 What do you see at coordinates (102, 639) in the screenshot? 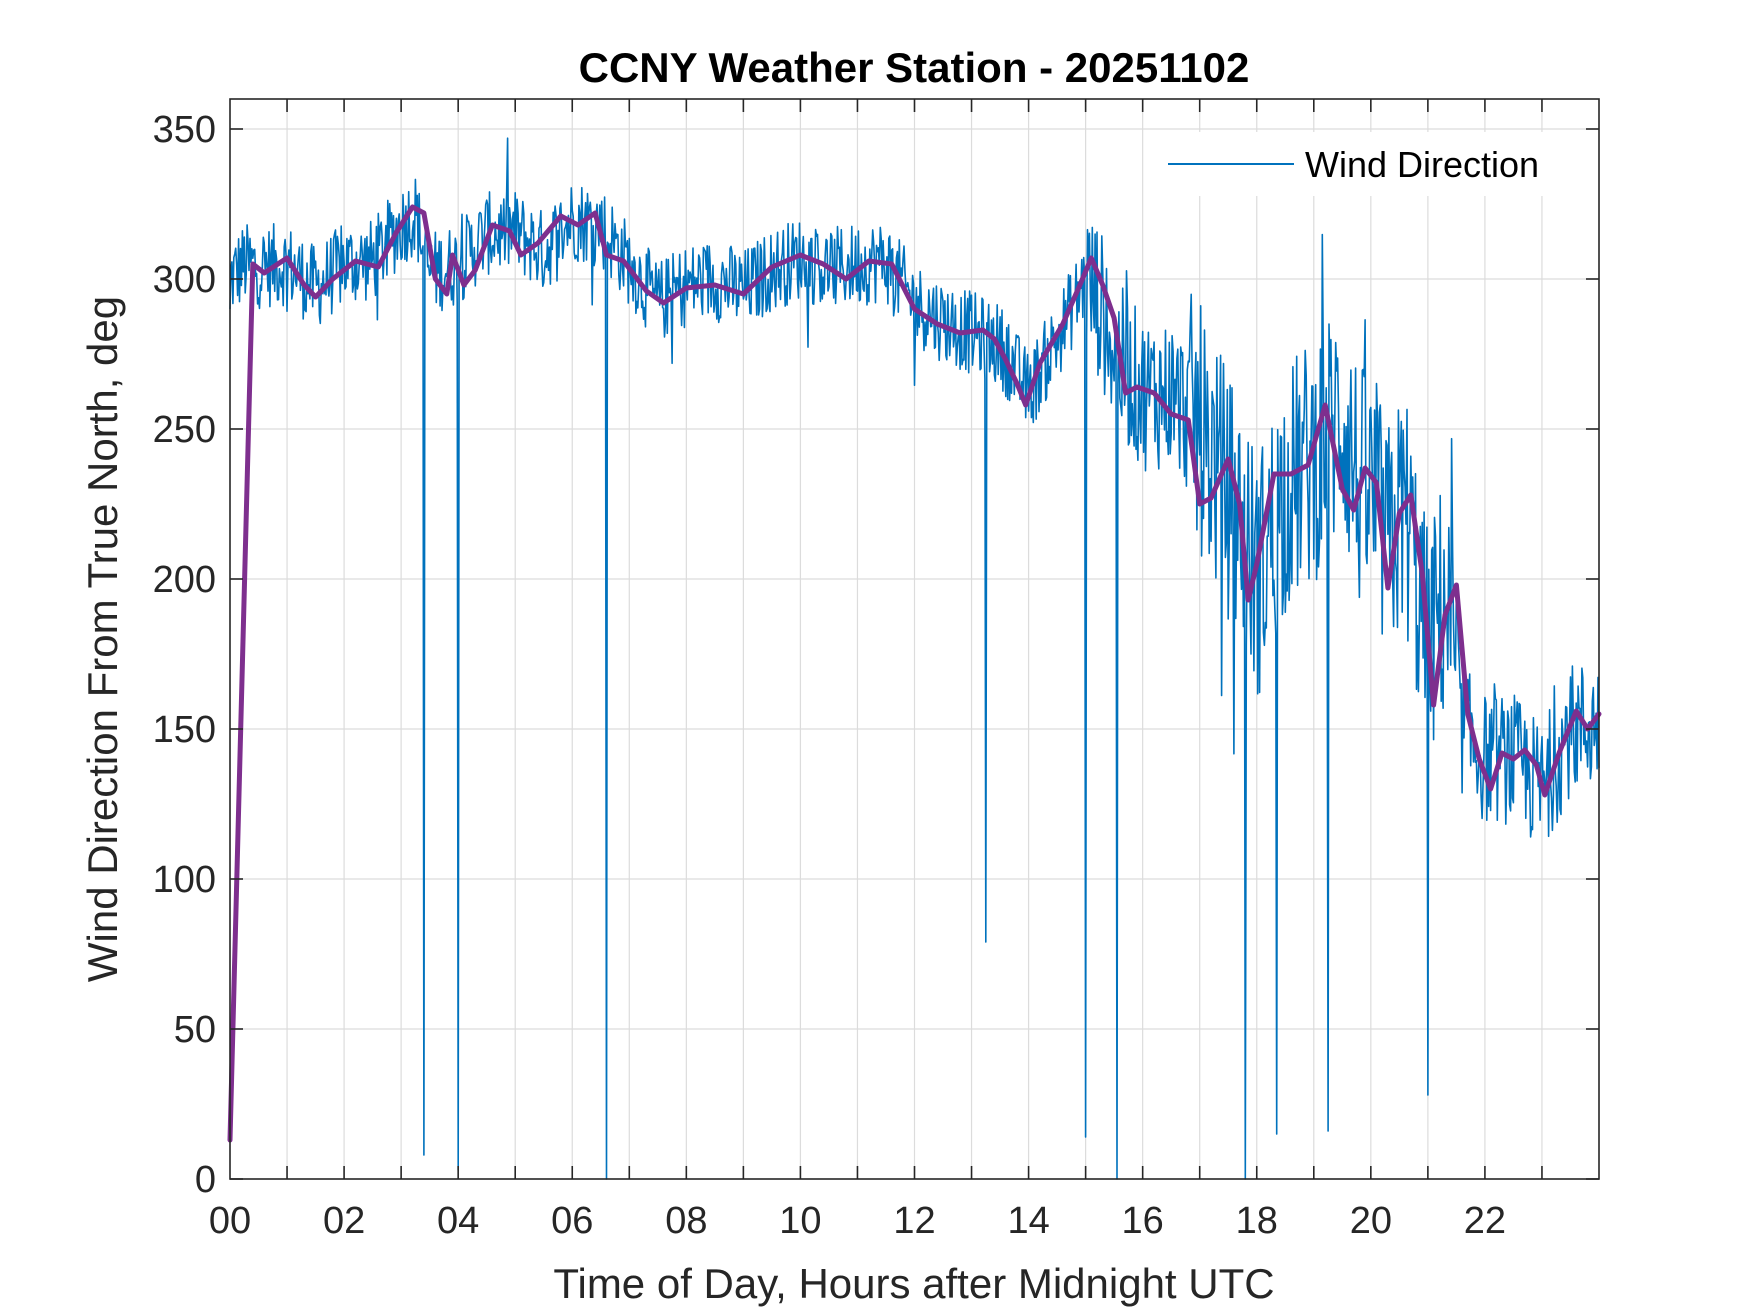
I see `y-axis-label: Wind Direction From True North, deg` at bounding box center [102, 639].